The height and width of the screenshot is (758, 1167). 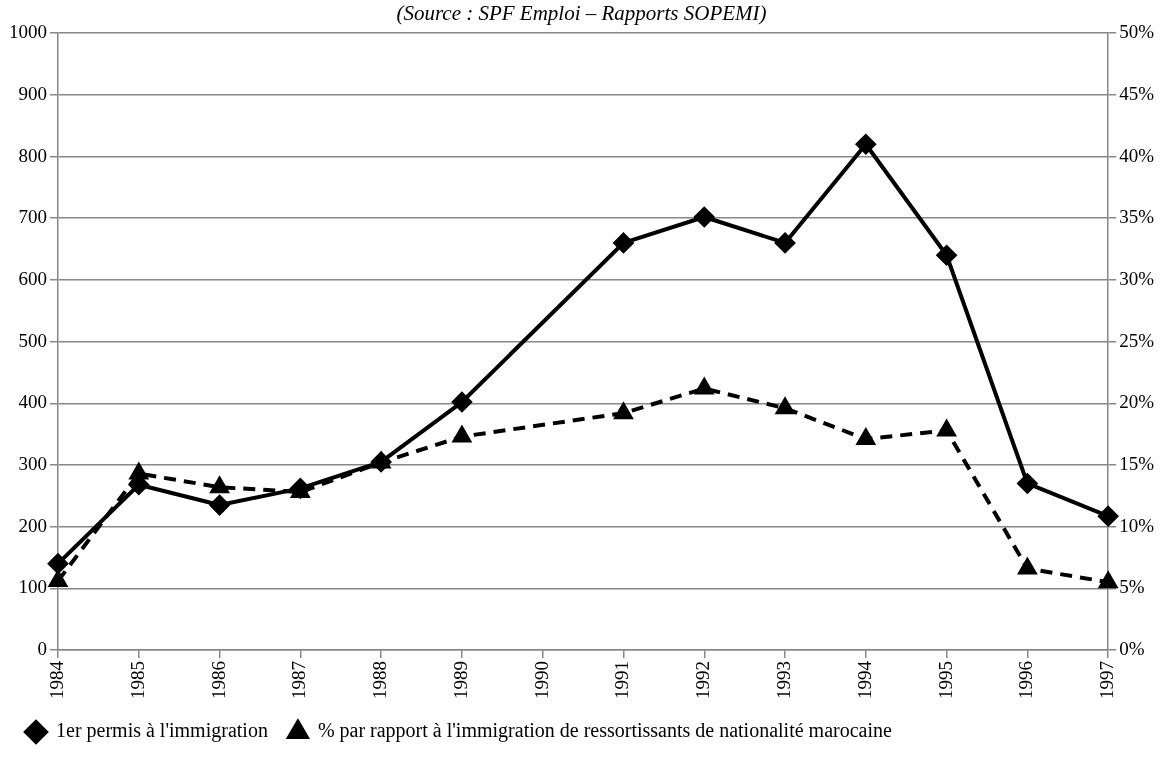 What do you see at coordinates (32, 278) in the screenshot?
I see `y-tick-label: 600` at bounding box center [32, 278].